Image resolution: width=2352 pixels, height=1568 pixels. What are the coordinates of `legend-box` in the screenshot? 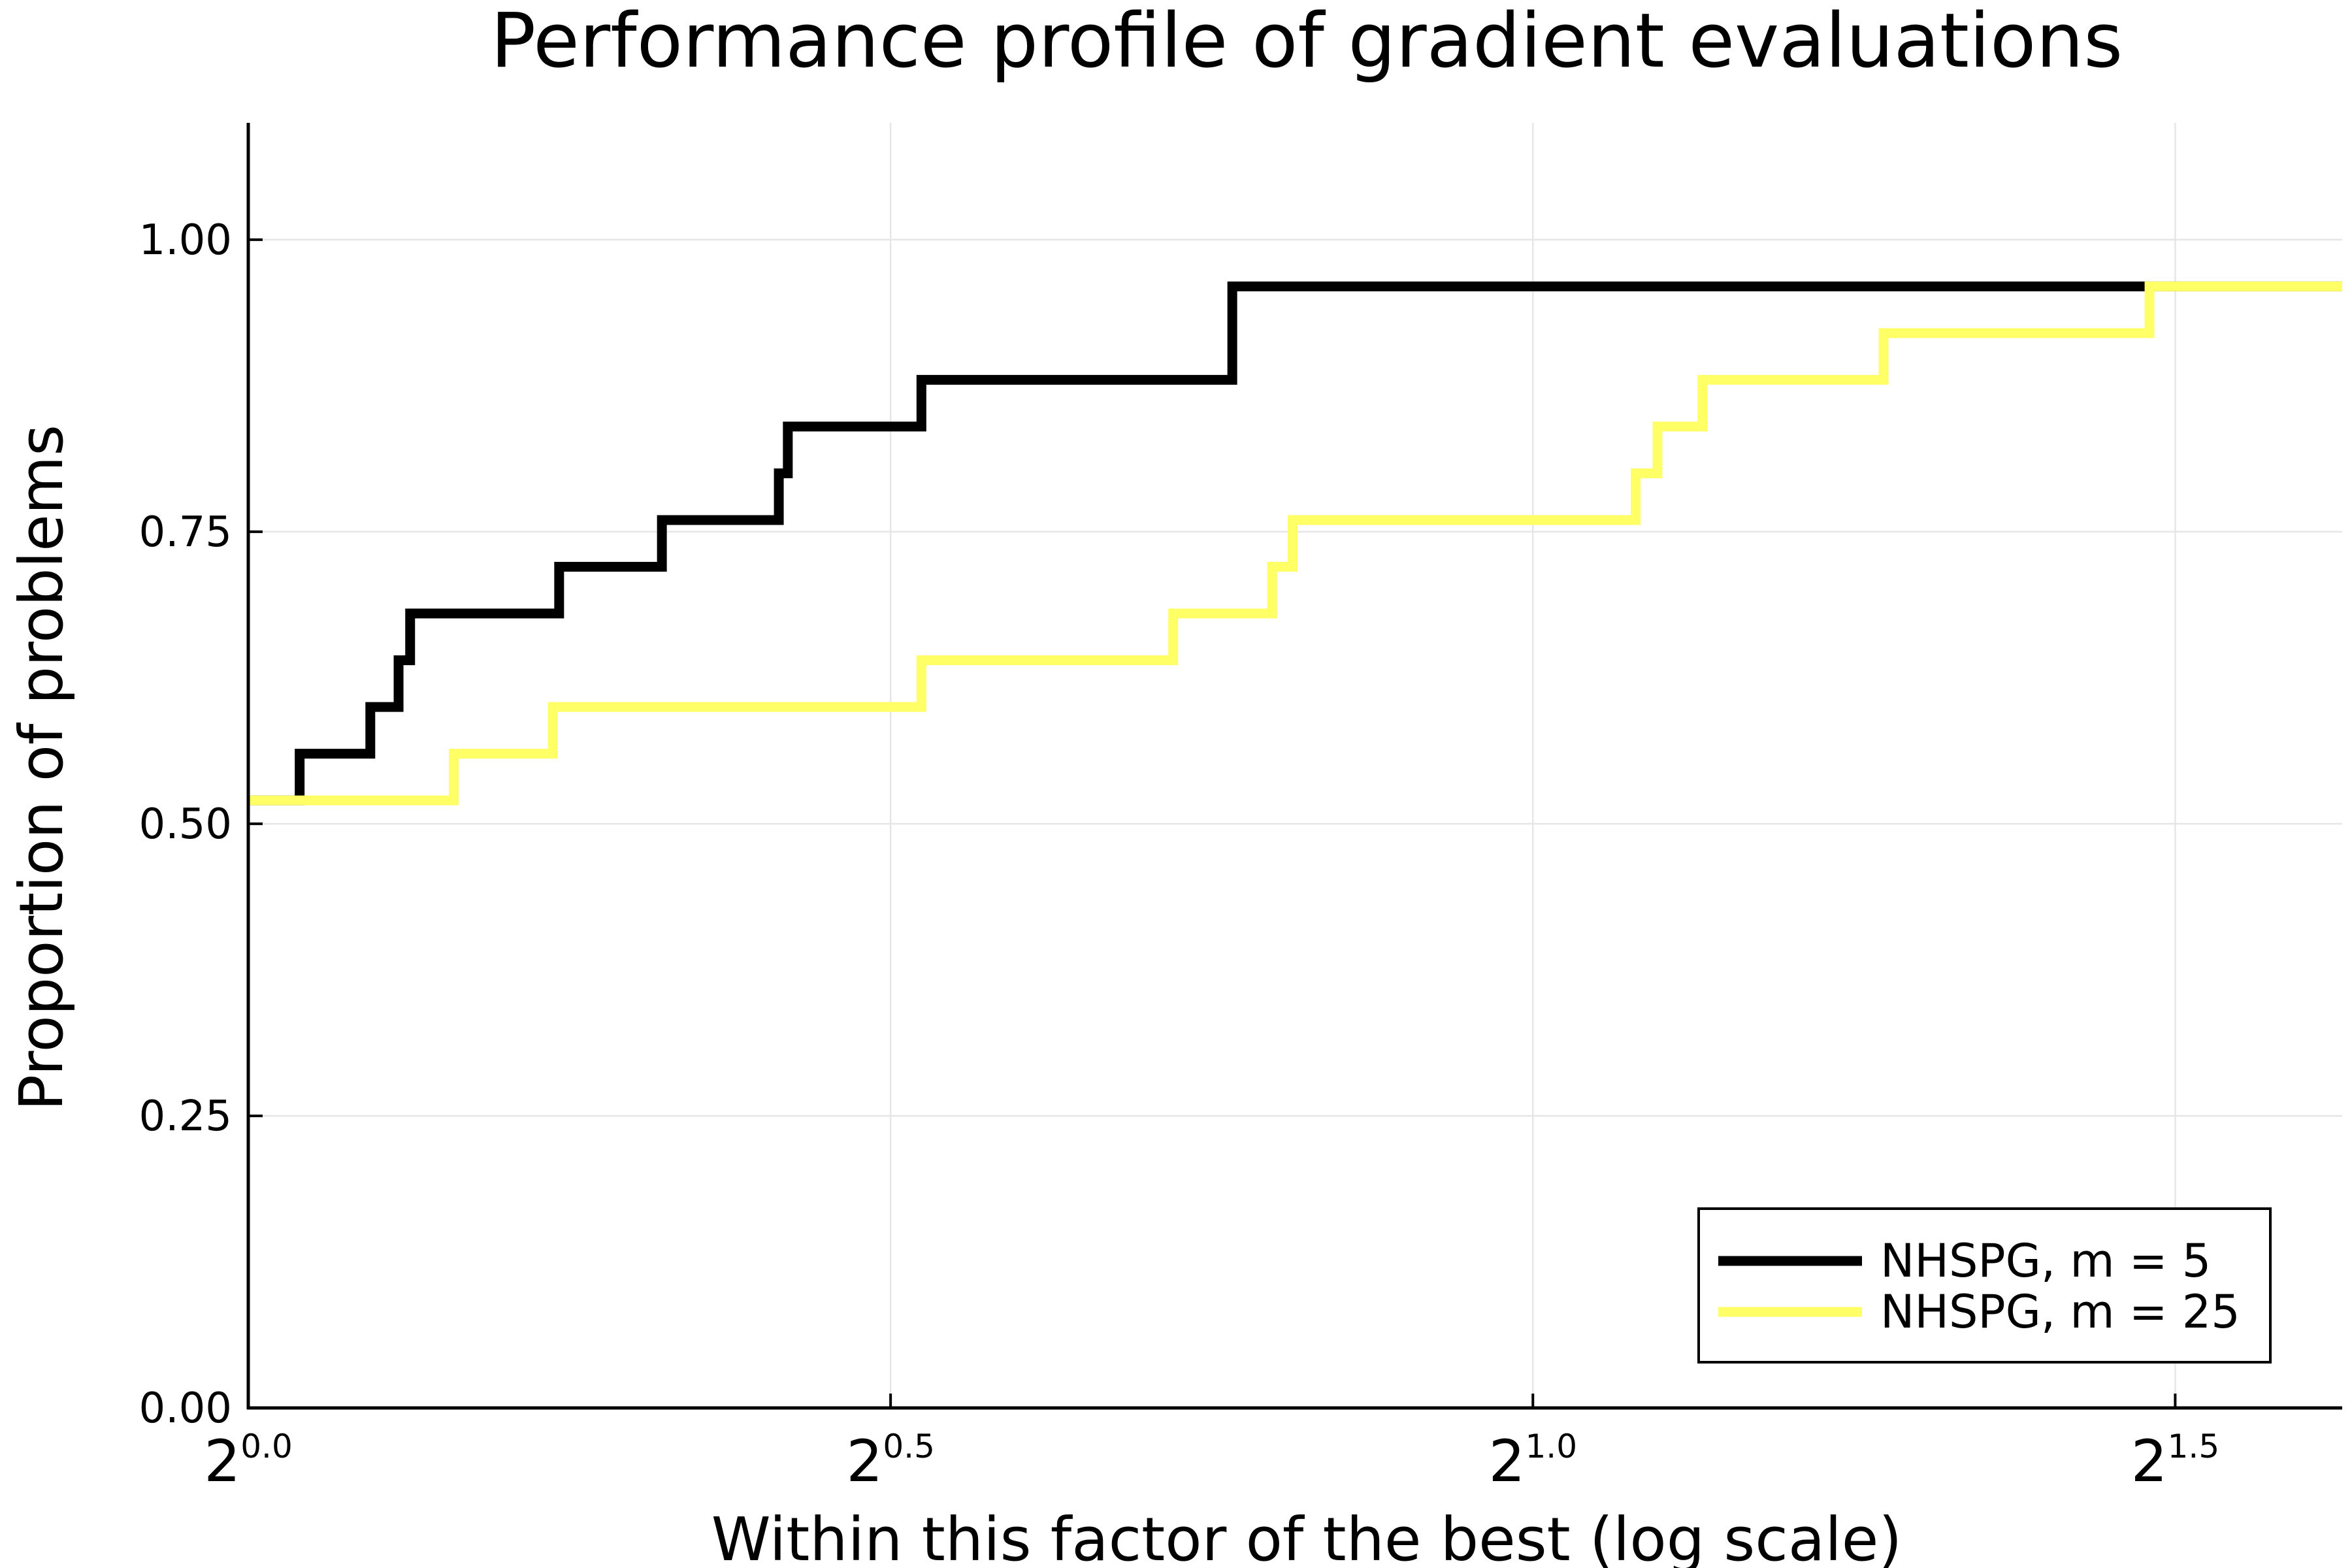 It's located at (1984, 1285).